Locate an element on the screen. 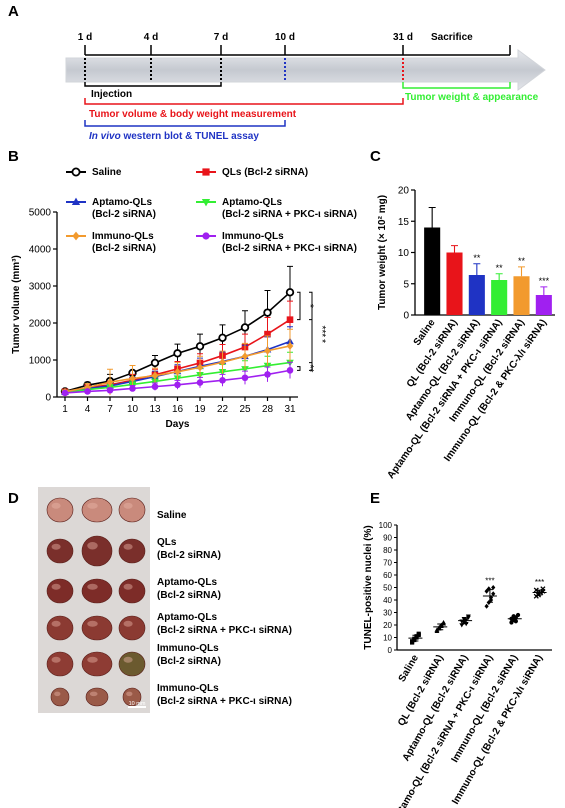 The width and height of the screenshot is (565, 808). bar-ql-bcl-2-sirna is located at coordinates (454, 283).